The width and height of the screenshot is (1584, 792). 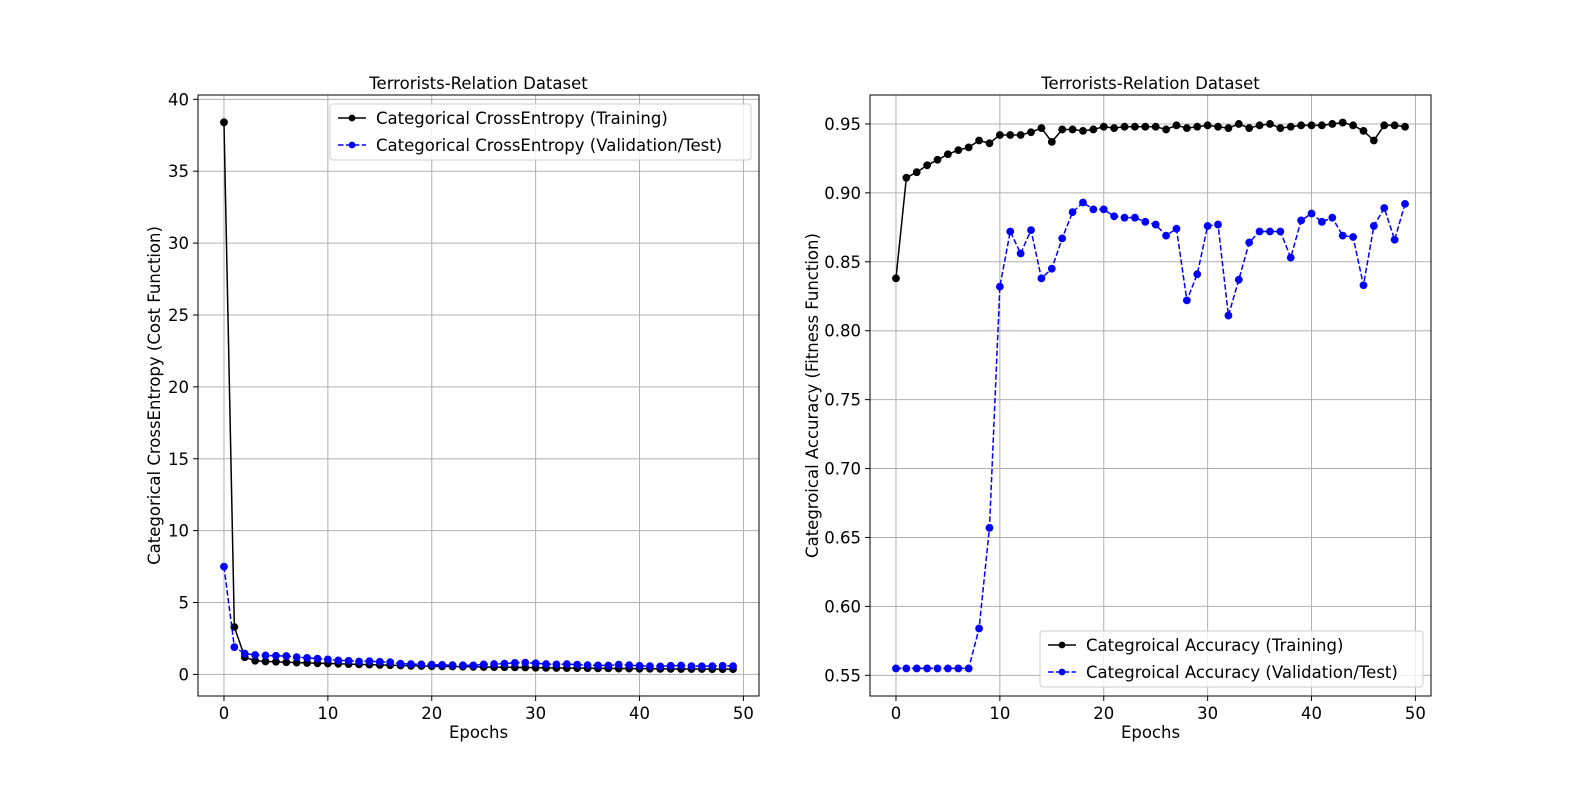 What do you see at coordinates (1150, 83) in the screenshot?
I see `right-chart-title: Terrorists-Relation Dataset` at bounding box center [1150, 83].